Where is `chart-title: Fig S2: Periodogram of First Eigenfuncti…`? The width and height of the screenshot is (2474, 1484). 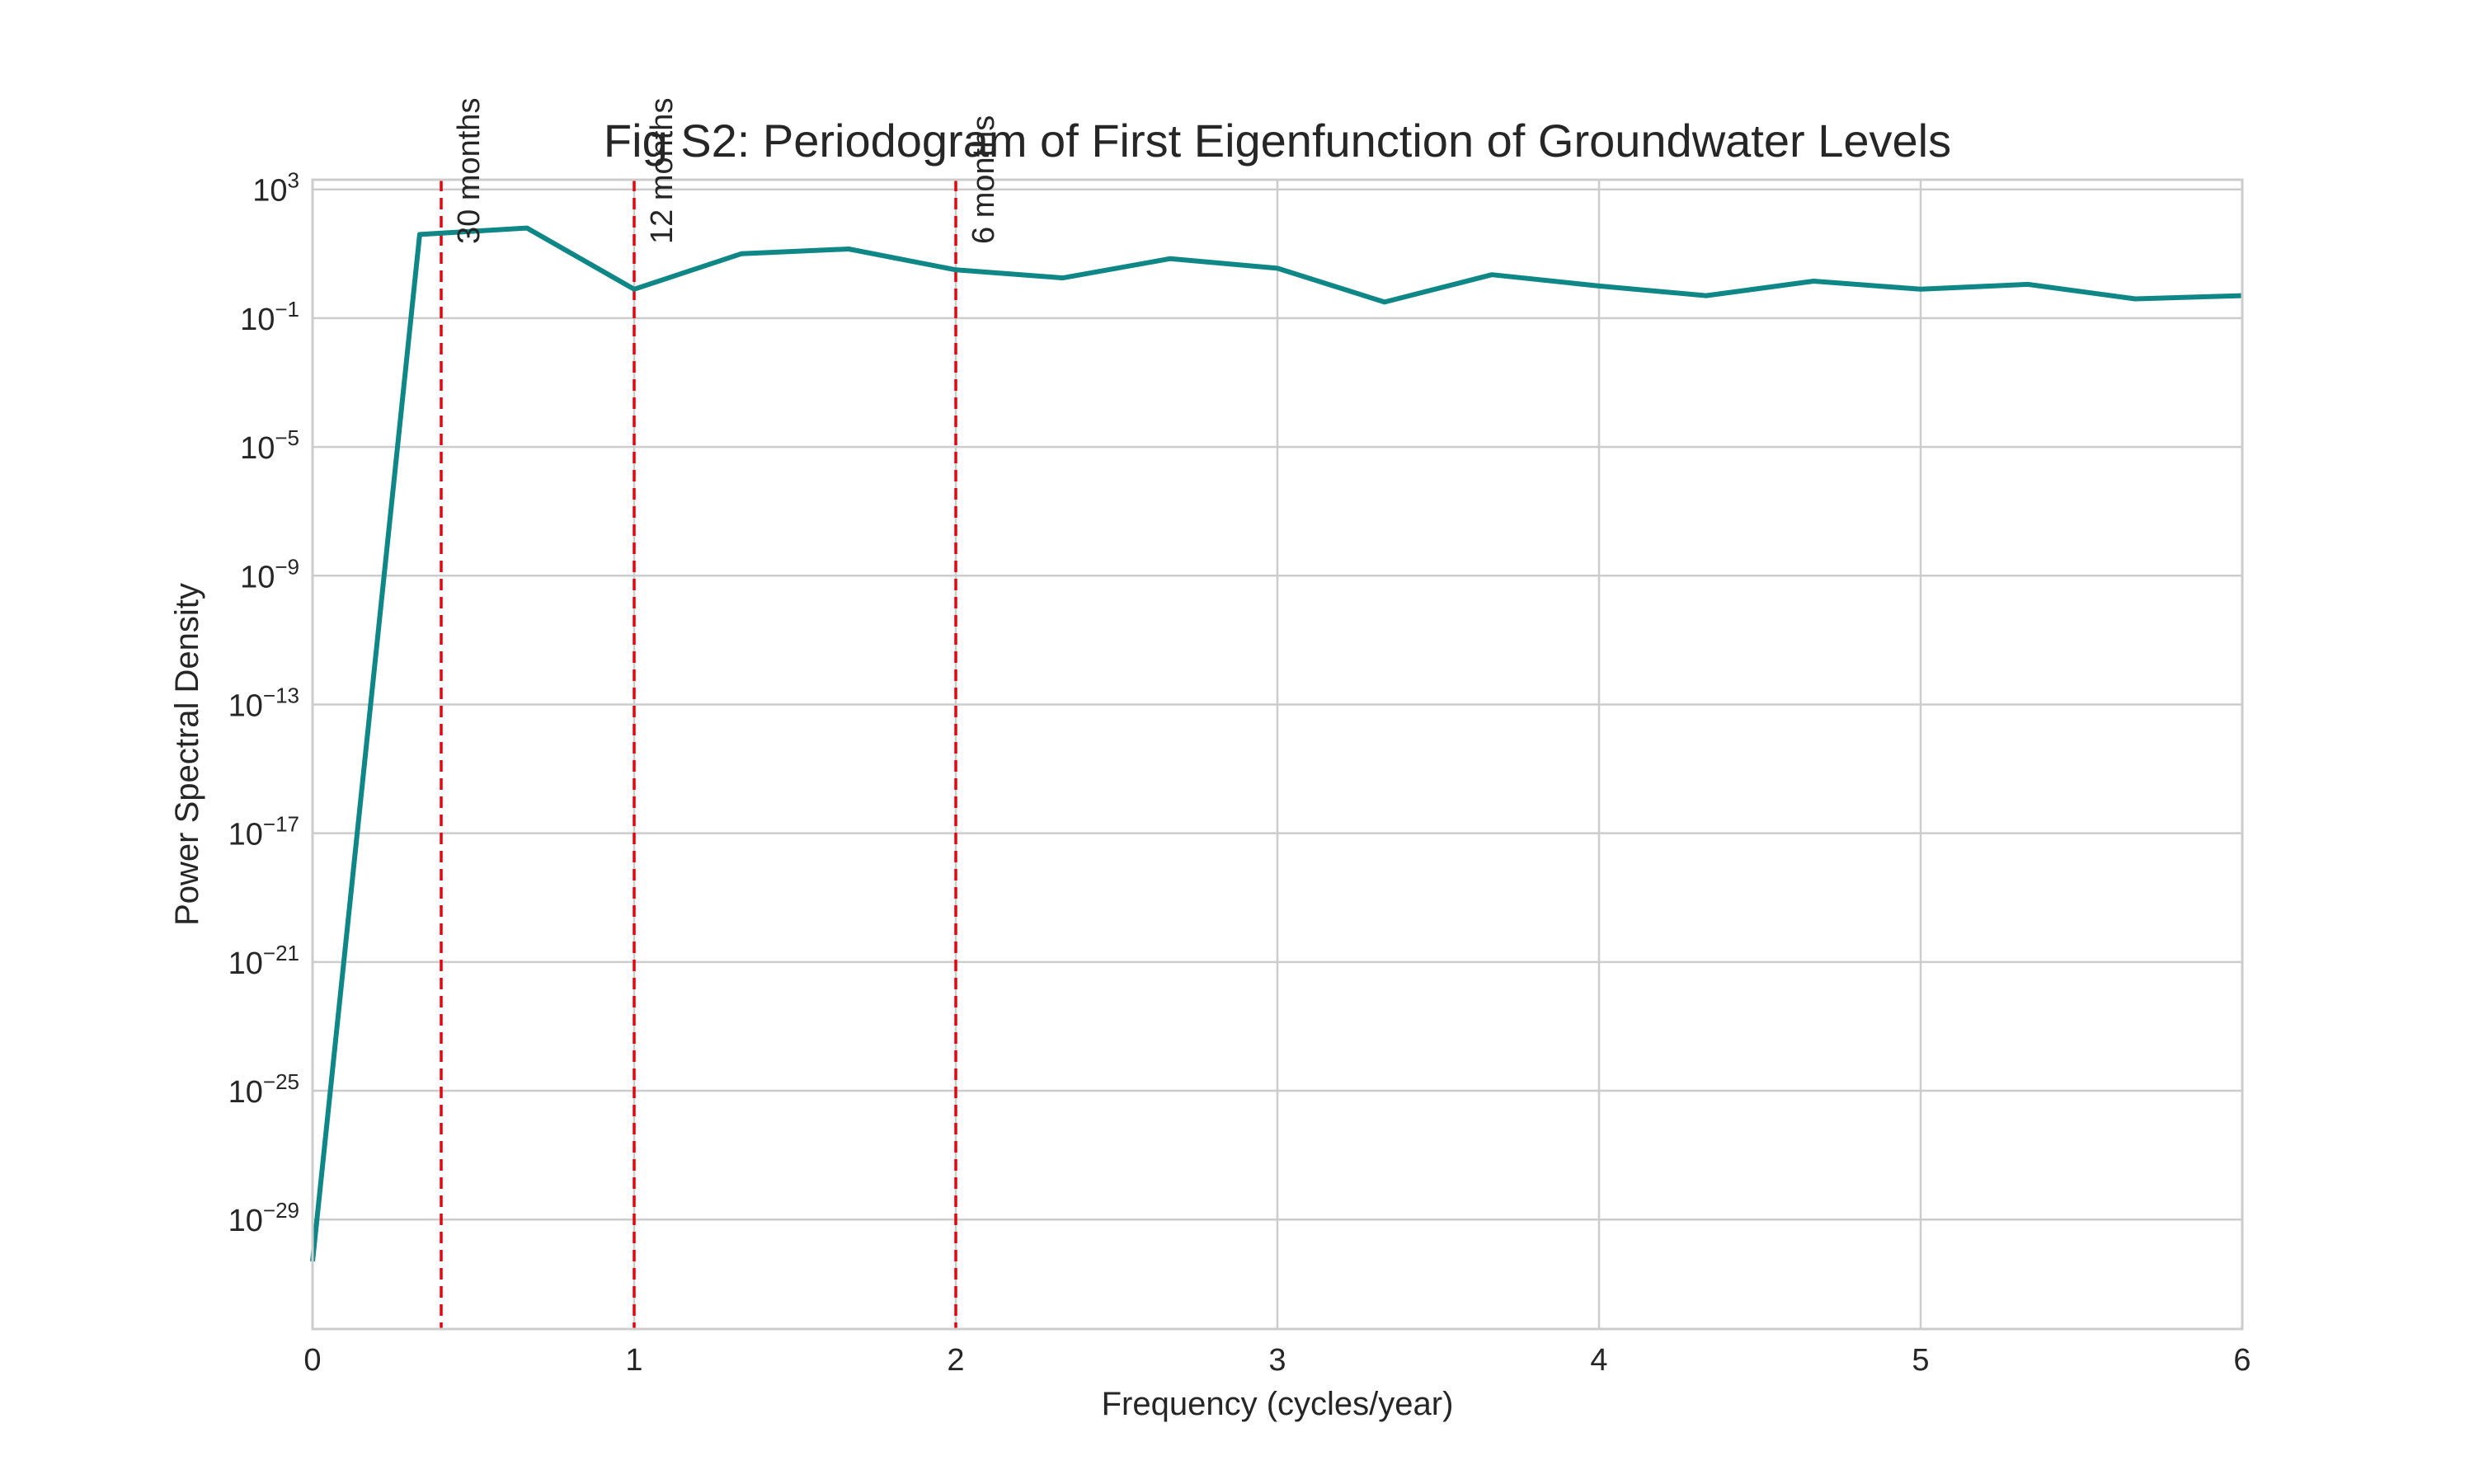 chart-title: Fig S2: Periodogram of First Eigenfuncti… is located at coordinates (1277, 141).